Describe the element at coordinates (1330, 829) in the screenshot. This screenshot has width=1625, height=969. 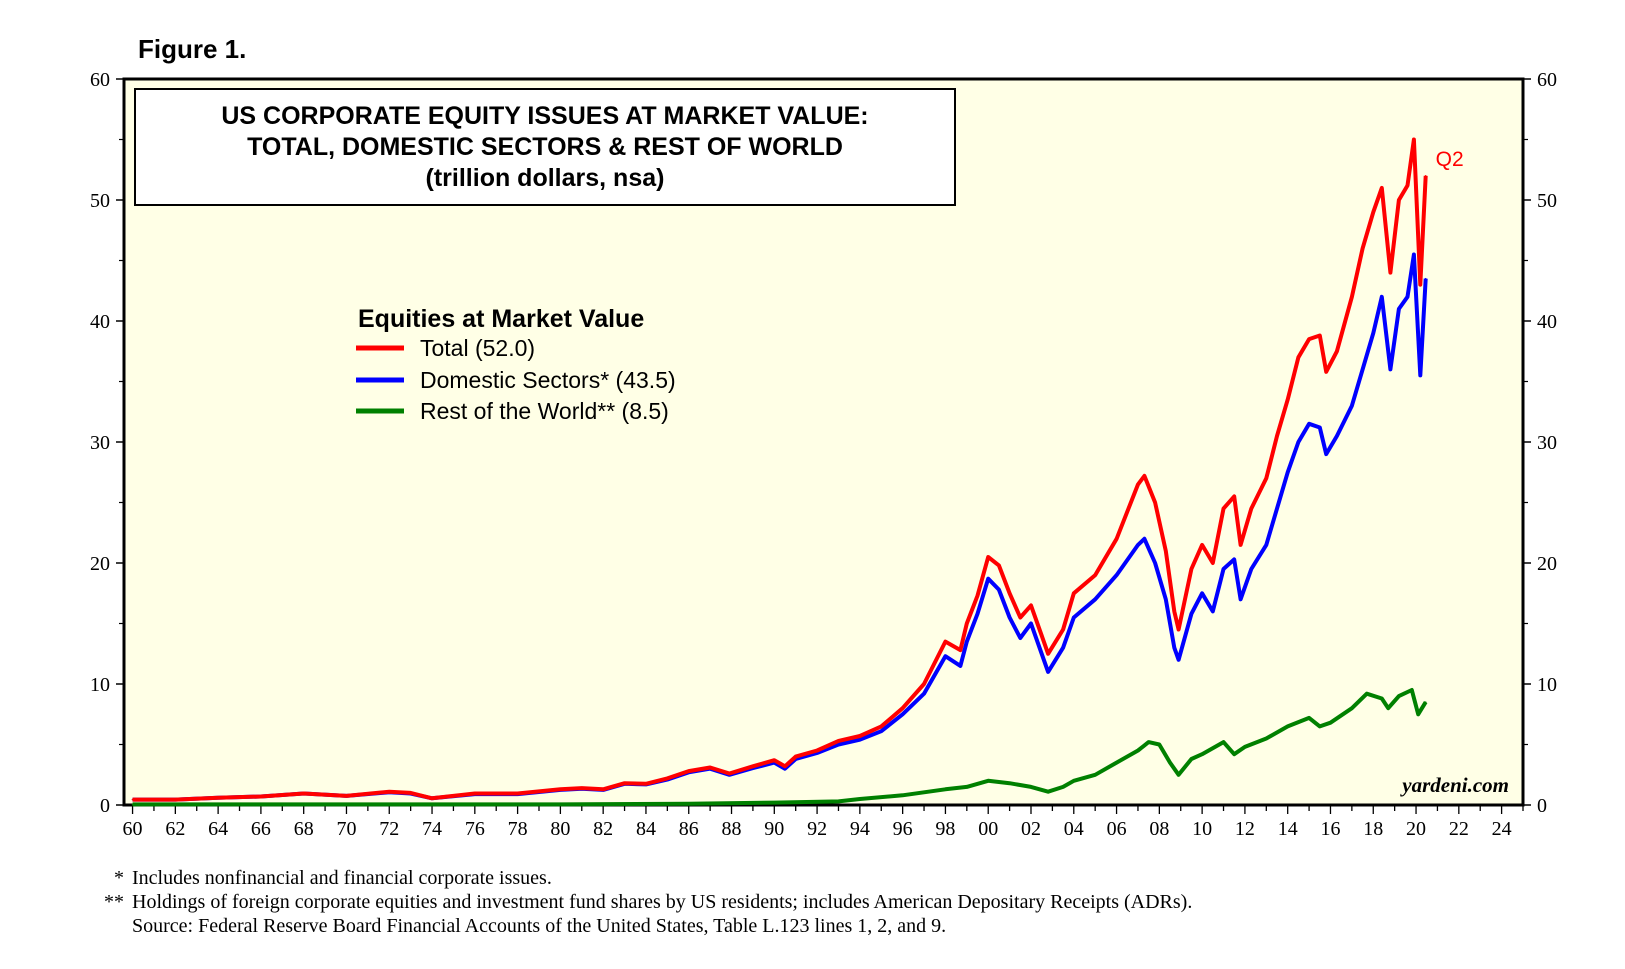
I see `x-tick-label: 16` at that location.